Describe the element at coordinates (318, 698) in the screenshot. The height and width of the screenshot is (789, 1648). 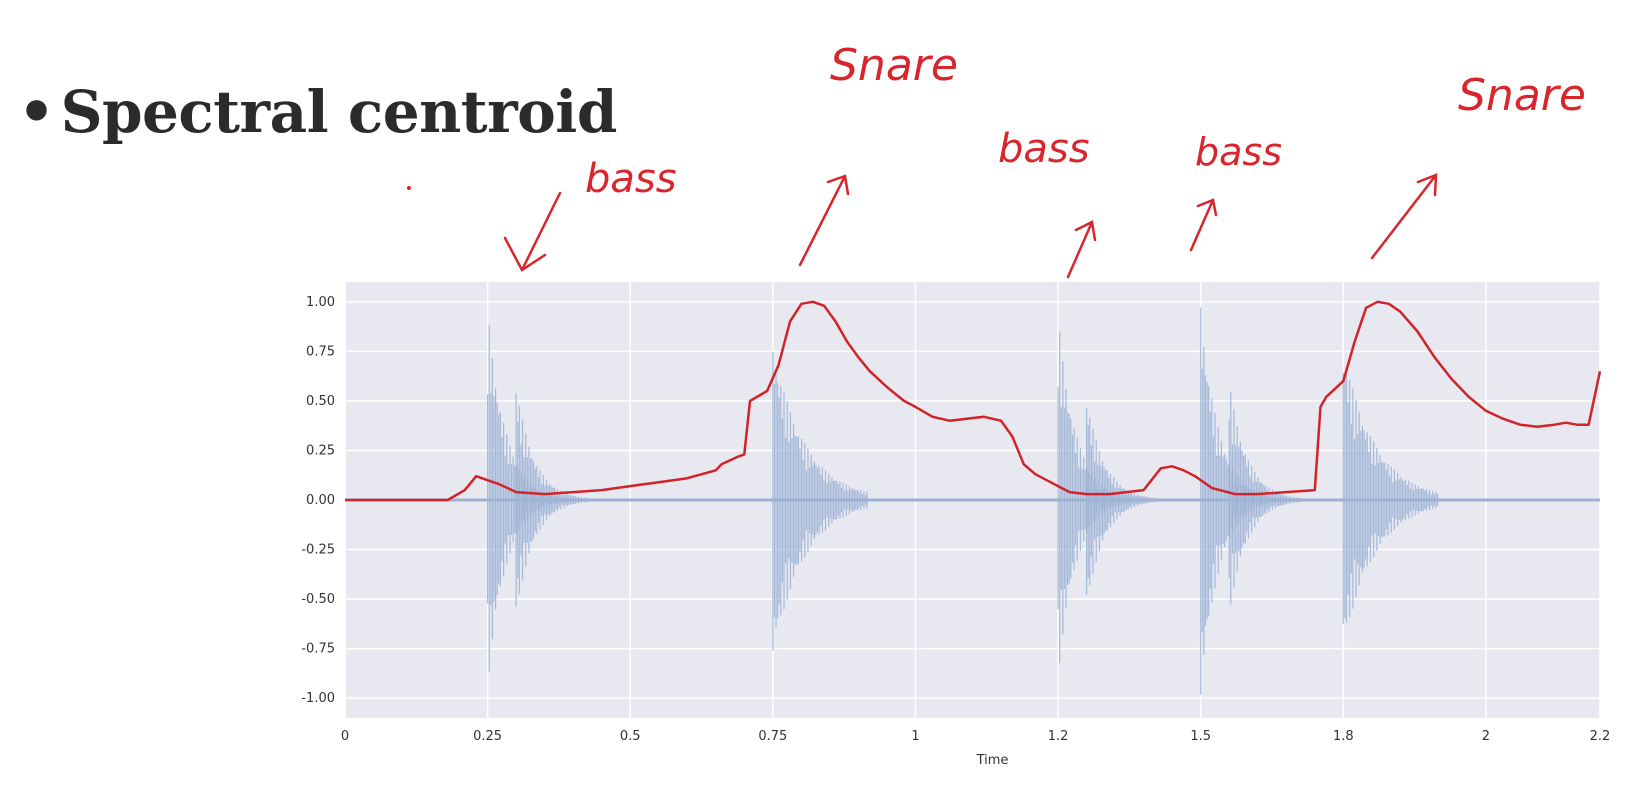
I see `y-tick-label: -1.00` at that location.